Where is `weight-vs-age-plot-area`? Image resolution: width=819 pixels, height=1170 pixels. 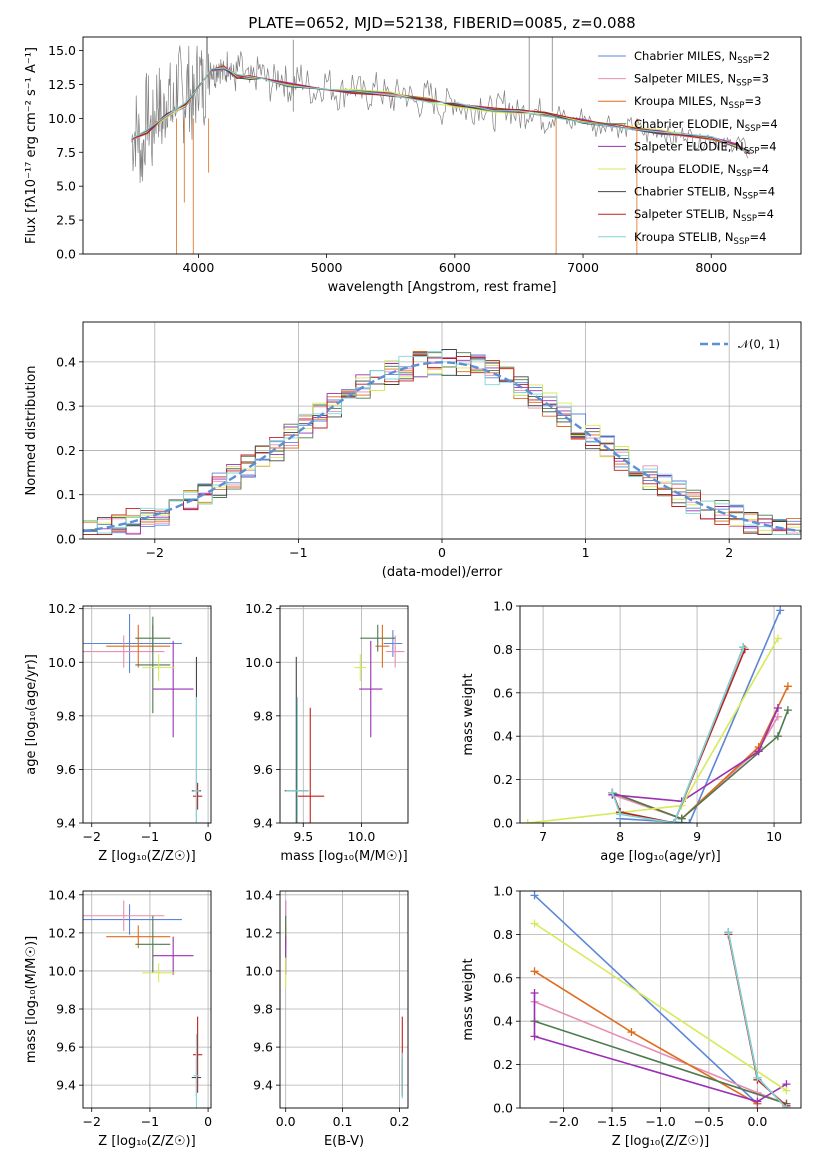 weight-vs-age-plot-area is located at coordinates (657, 714).